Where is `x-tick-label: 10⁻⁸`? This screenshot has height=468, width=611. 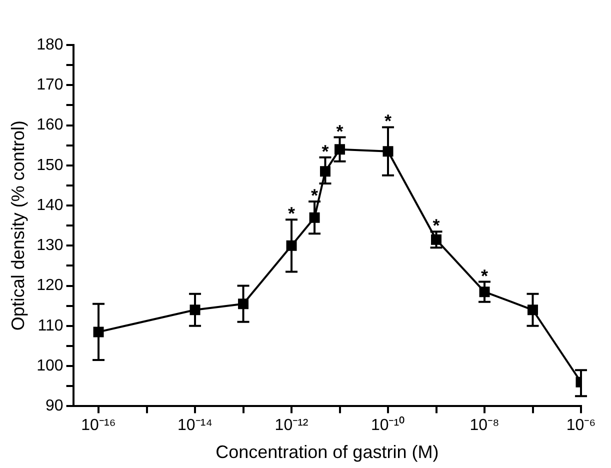 x-tick-label: 10⁻⁸ is located at coordinates (485, 425).